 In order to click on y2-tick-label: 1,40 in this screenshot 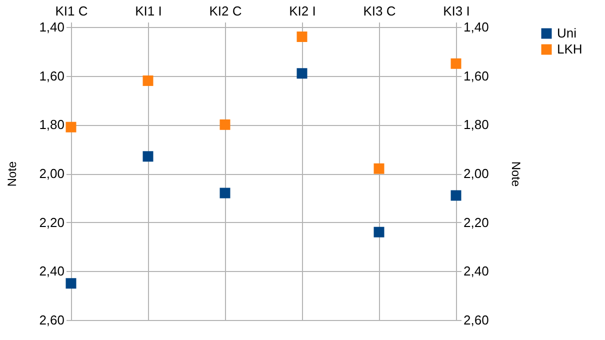, I will do `click(476, 27)`.